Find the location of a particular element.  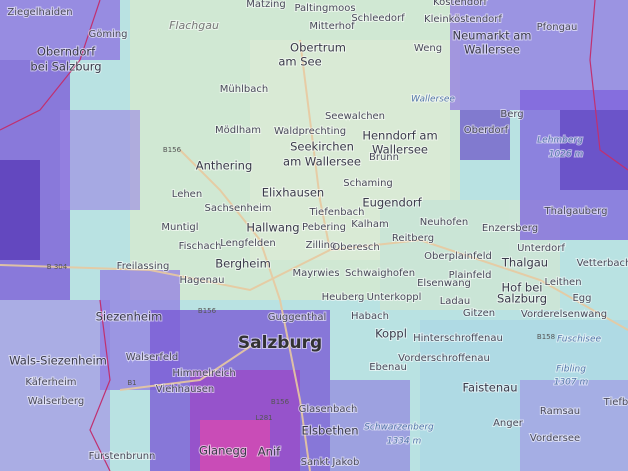

place-label: Seekirchen is located at coordinates (322, 147).